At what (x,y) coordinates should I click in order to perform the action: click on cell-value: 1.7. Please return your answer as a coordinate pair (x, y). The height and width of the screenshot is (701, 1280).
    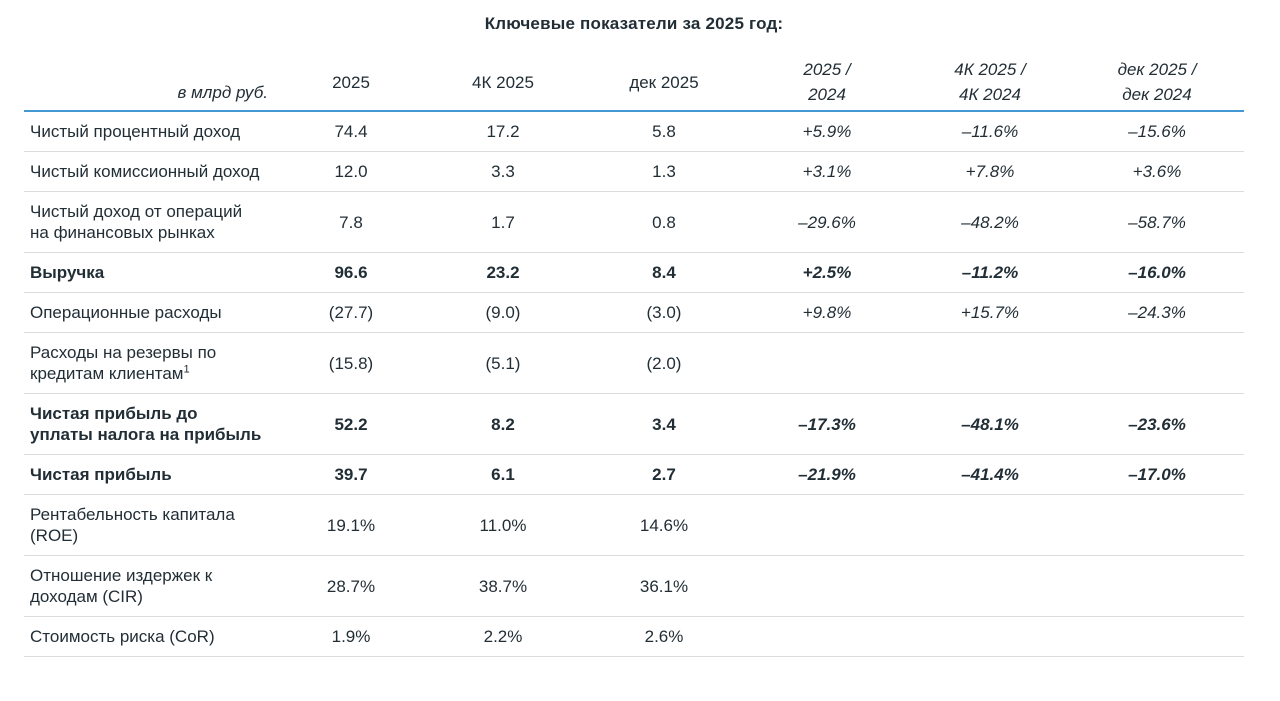
    Looking at the image, I should click on (503, 222).